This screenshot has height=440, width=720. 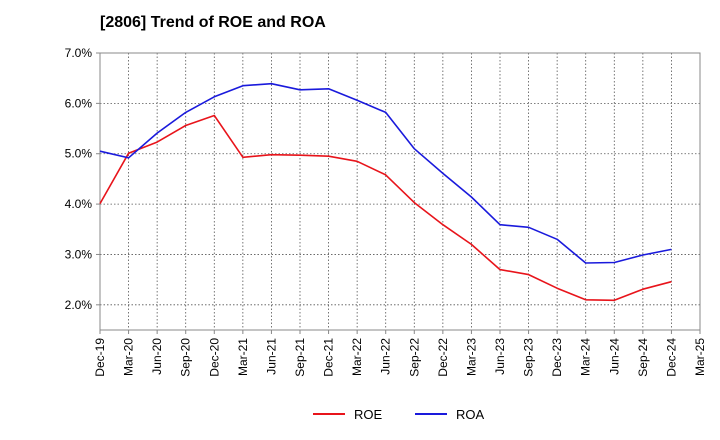 I want to click on legend: ROE ROA, so click(x=399, y=414).